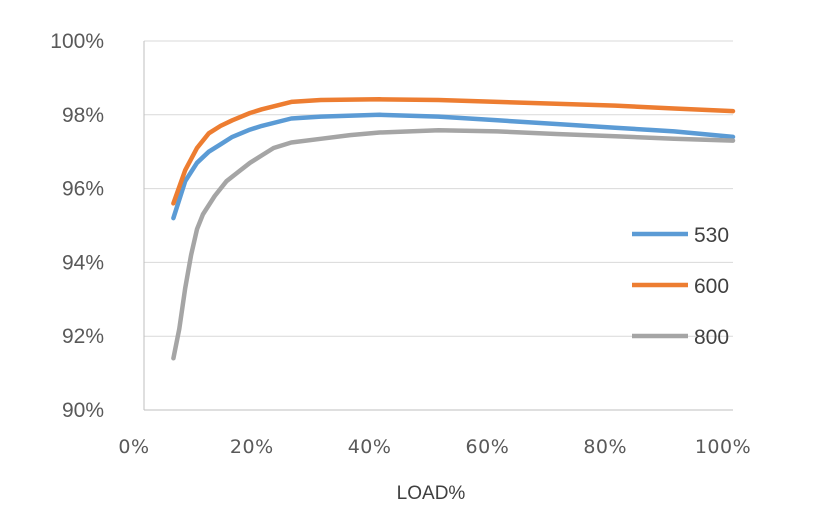 The height and width of the screenshot is (531, 817). What do you see at coordinates (133, 447) in the screenshot?
I see `x-tick-label: 0%` at bounding box center [133, 447].